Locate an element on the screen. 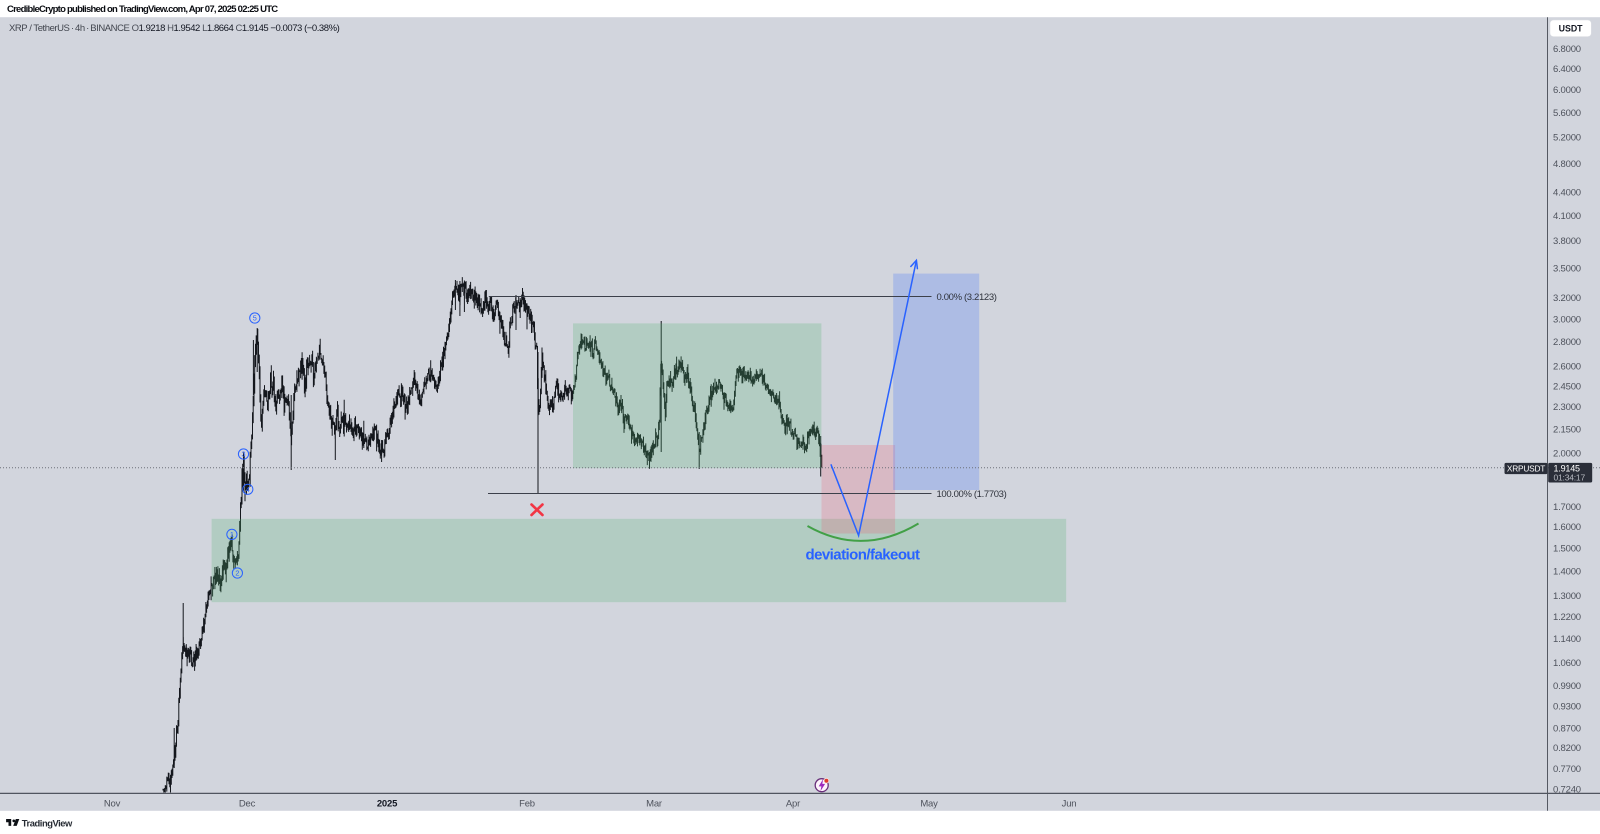 Image resolution: width=1600 pixels, height=834 pixels. svg-text: 1.5000 is located at coordinates (1567, 549).